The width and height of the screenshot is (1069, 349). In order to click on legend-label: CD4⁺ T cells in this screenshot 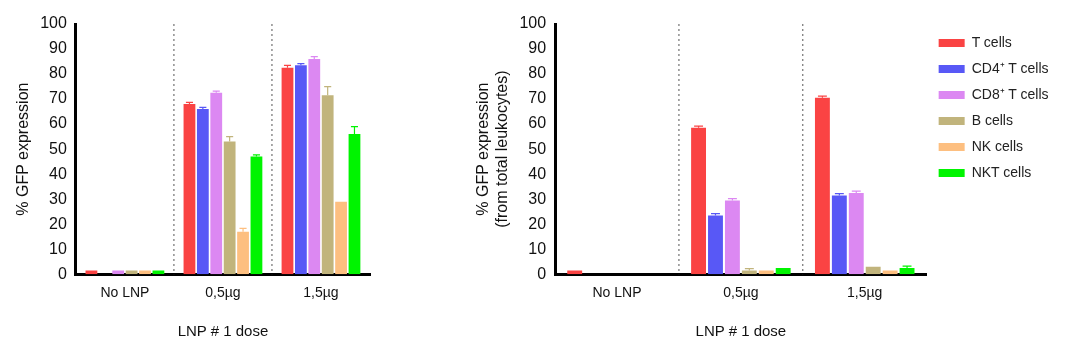, I will do `click(1010, 67)`.